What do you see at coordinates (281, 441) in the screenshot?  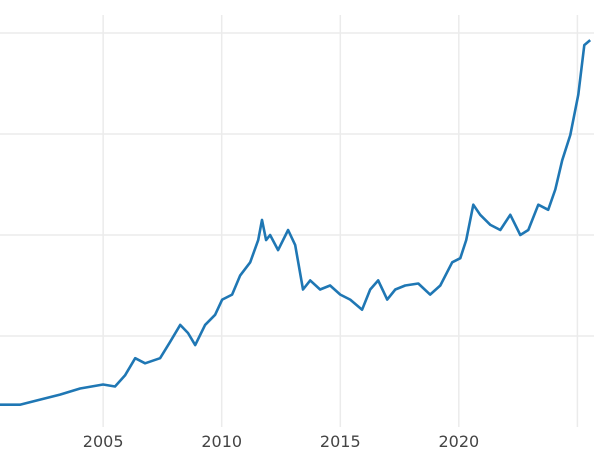 I see `x-axis-ticks: 2005 2010 2015 2020` at bounding box center [281, 441].